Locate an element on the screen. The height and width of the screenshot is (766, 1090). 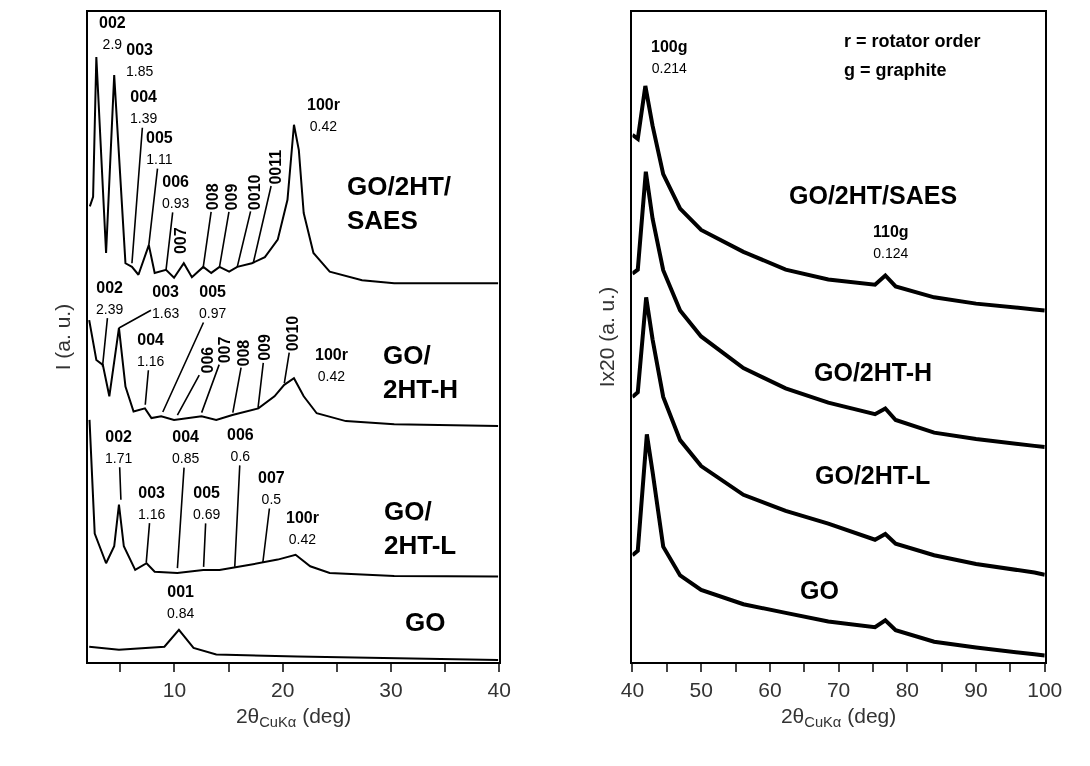
annotation: 004 1.16 is located at coordinates (151, 350).